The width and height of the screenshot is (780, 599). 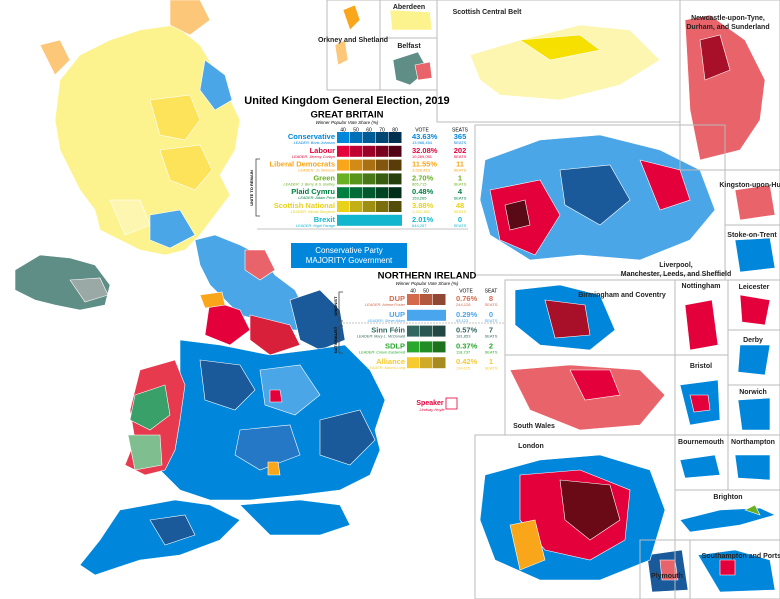 What do you see at coordinates (491, 361) in the screenshot?
I see `seat-count: 1` at bounding box center [491, 361].